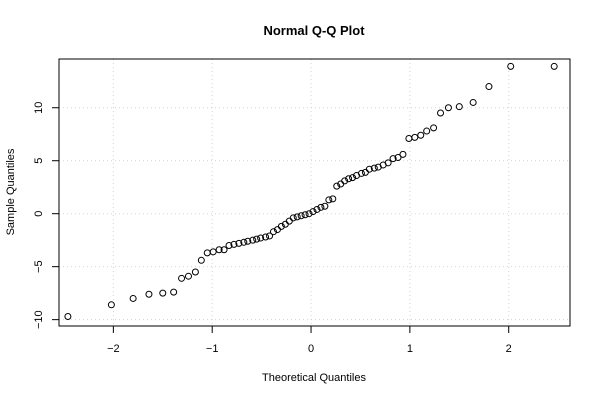 Image resolution: width=599 pixels, height=400 pixels. Describe the element at coordinates (39, 108) in the screenshot. I see `y-tick-label: 10` at that location.